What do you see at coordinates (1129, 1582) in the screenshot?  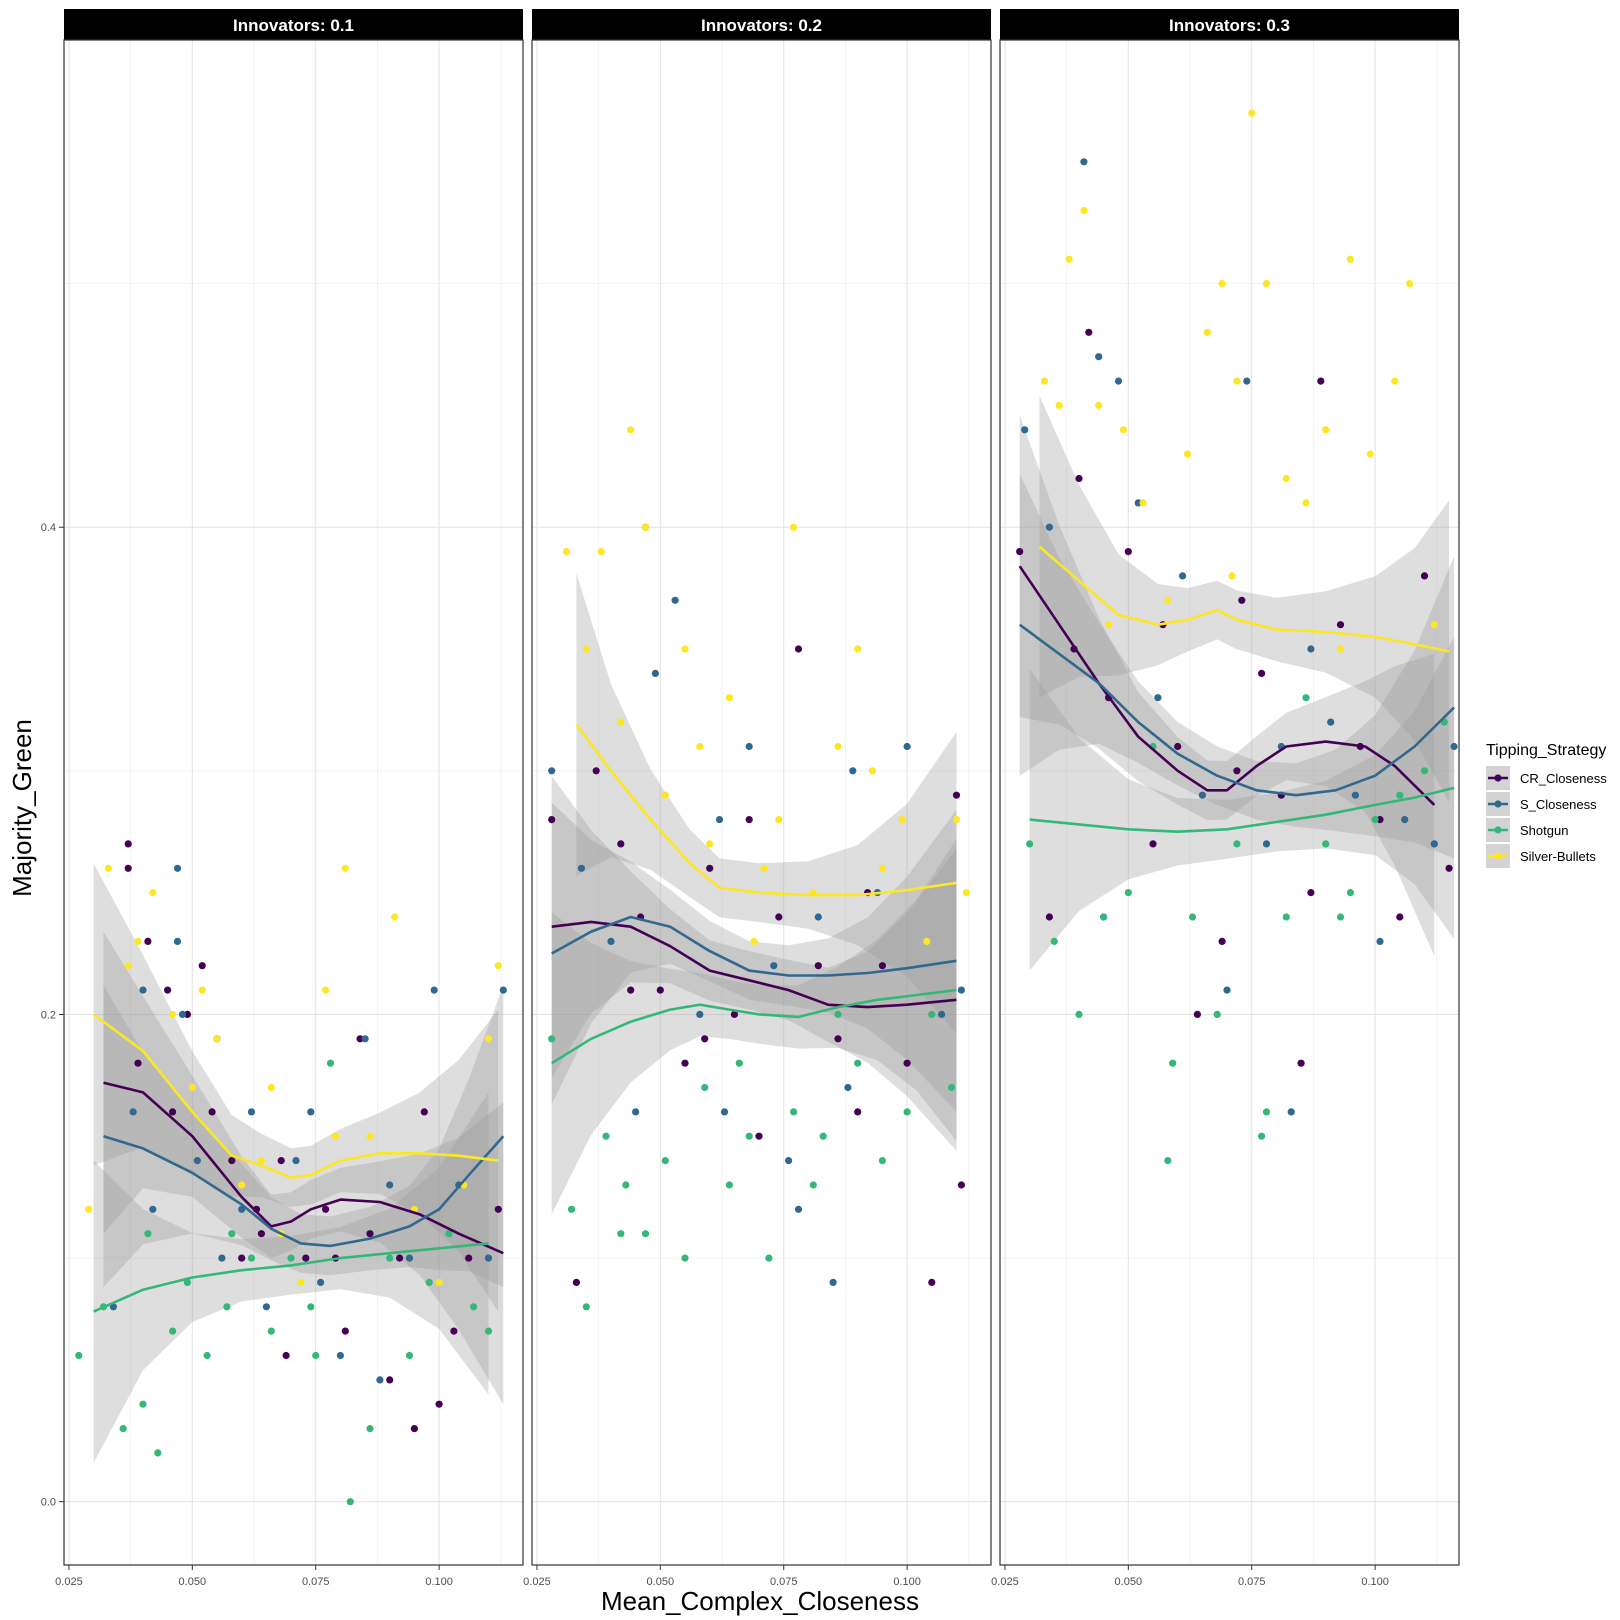 I see `x-tick-label: 0.050` at bounding box center [1129, 1582].